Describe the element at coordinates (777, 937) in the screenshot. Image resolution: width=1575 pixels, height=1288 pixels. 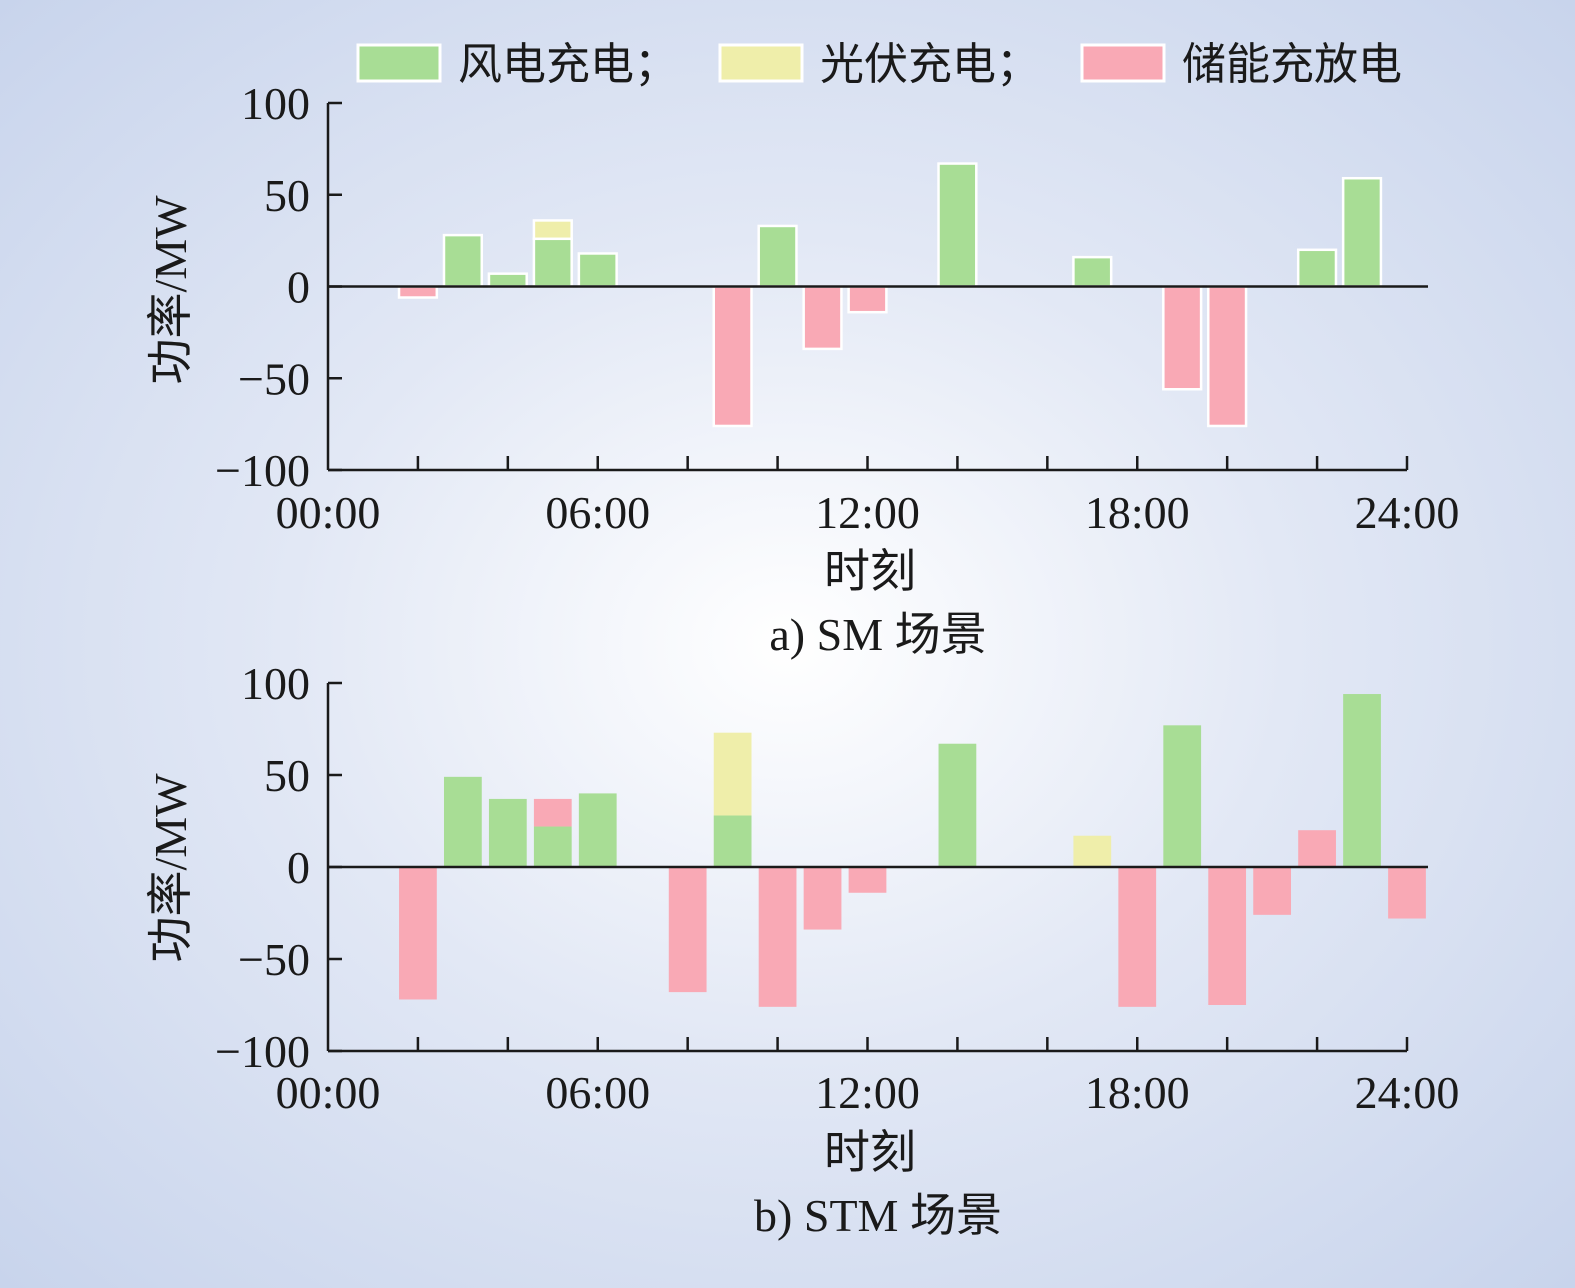
I see `bar-storage-h10` at that location.